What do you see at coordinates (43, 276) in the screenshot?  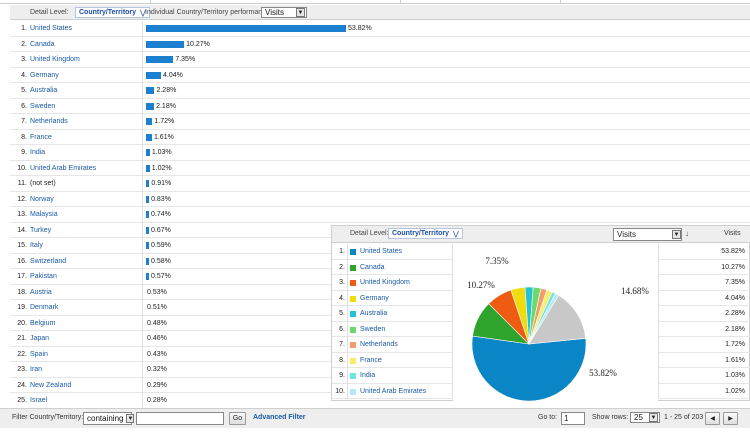 I see `country-link: Pakistan` at bounding box center [43, 276].